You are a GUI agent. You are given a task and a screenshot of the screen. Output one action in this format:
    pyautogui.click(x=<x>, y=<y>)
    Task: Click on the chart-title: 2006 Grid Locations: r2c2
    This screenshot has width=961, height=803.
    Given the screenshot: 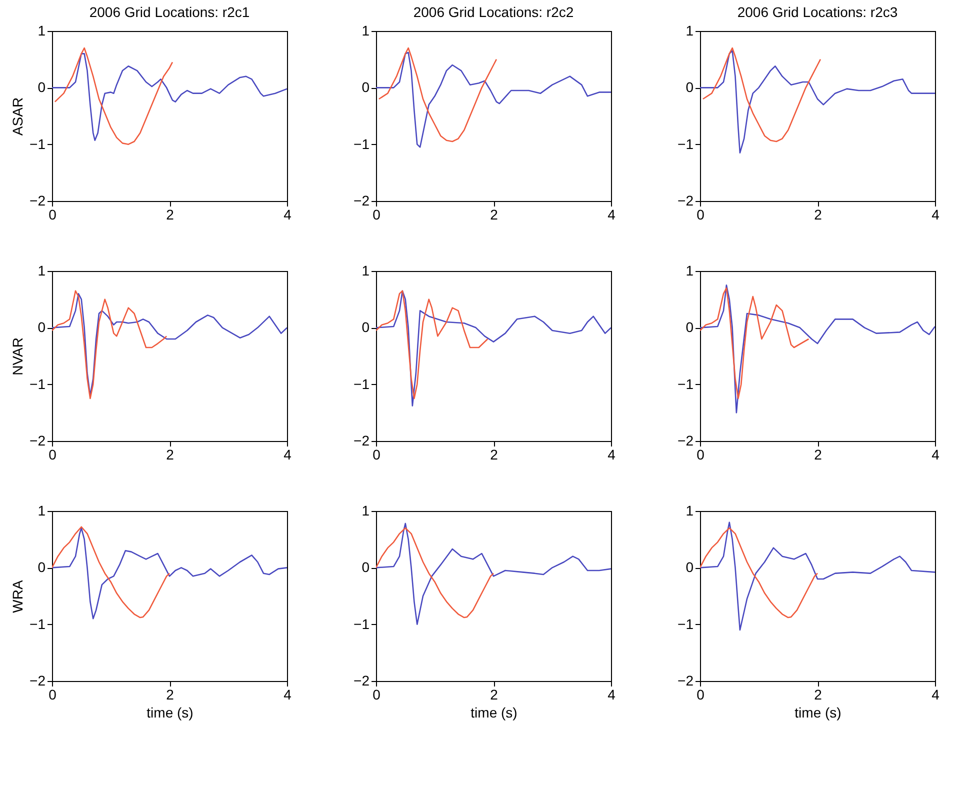 What is the action you would take?
    pyautogui.click(x=493, y=12)
    